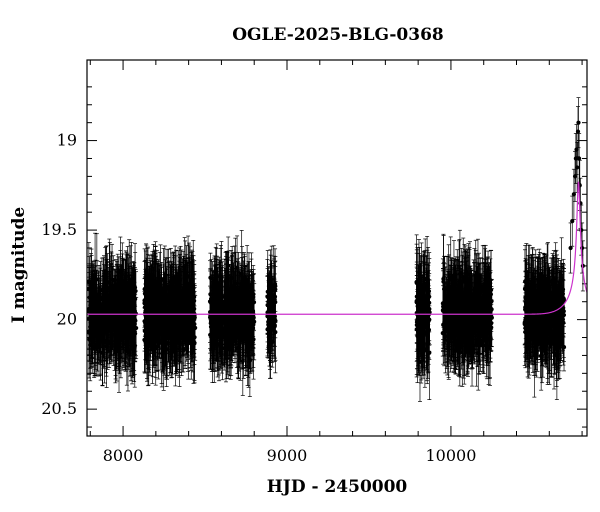 Image resolution: width=600 pixels, height=512 pixels. Describe the element at coordinates (287, 455) in the screenshot. I see `x-tick-label: 9000` at that location.